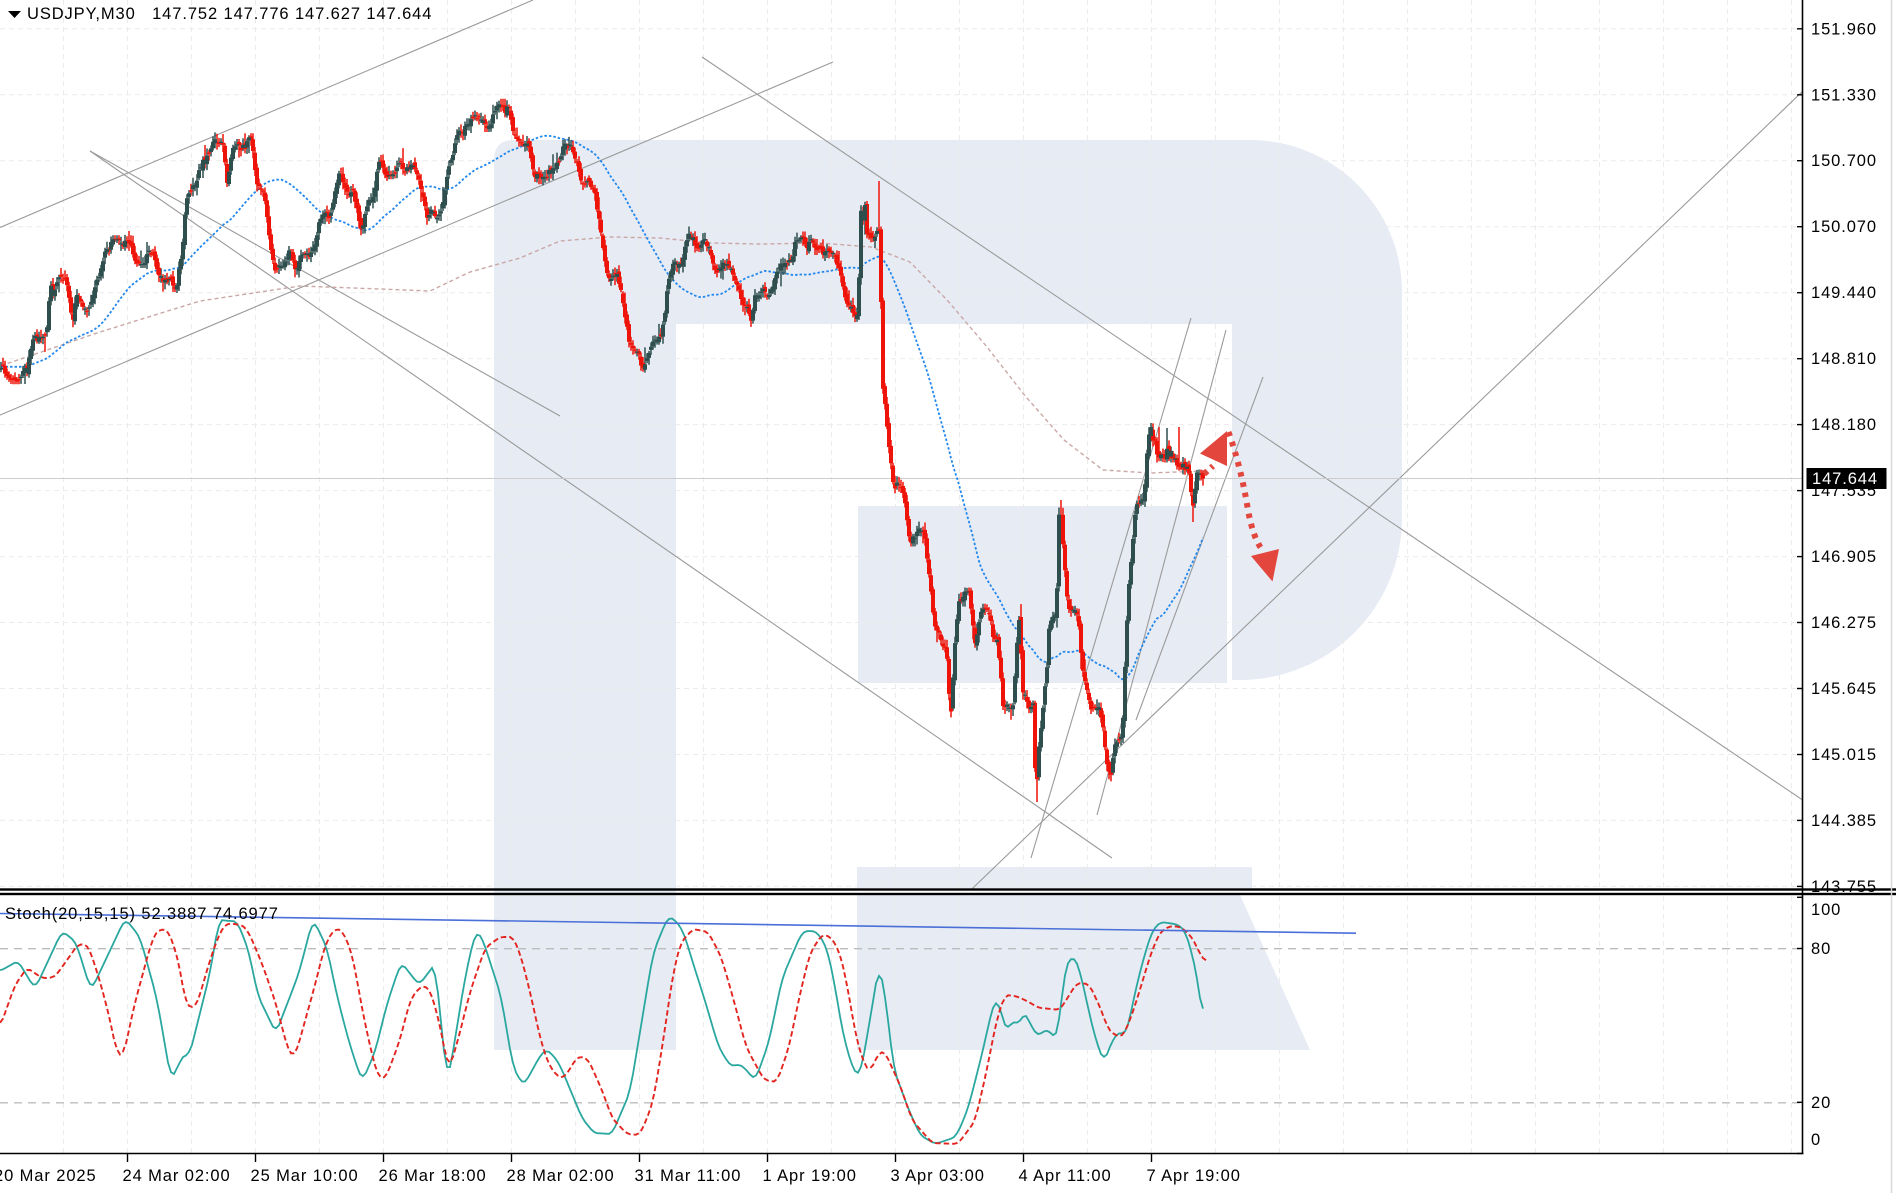 This screenshot has height=1193, width=1896. Describe the element at coordinates (433, 1176) in the screenshot. I see `svg-text: 26 Mar 18:00` at that location.